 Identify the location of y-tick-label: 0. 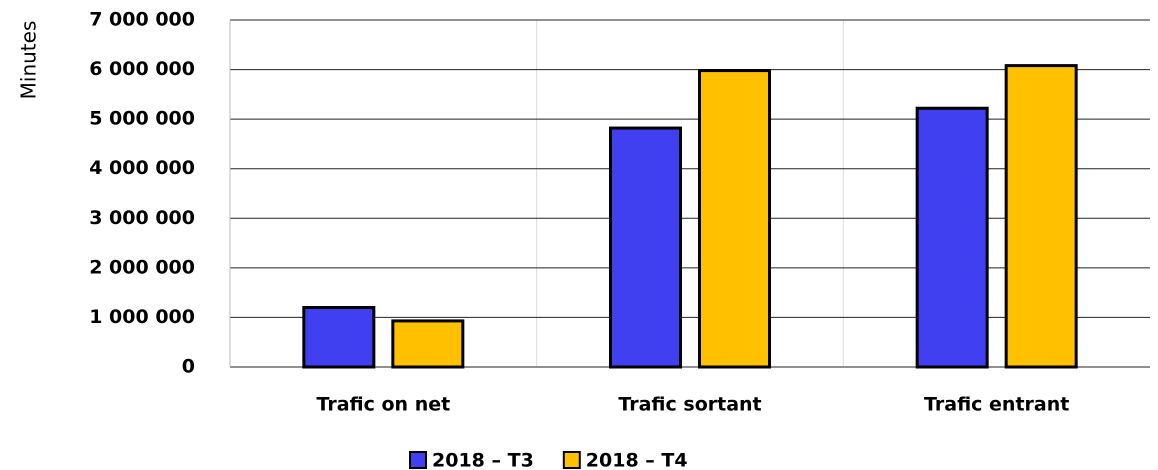
(188, 367).